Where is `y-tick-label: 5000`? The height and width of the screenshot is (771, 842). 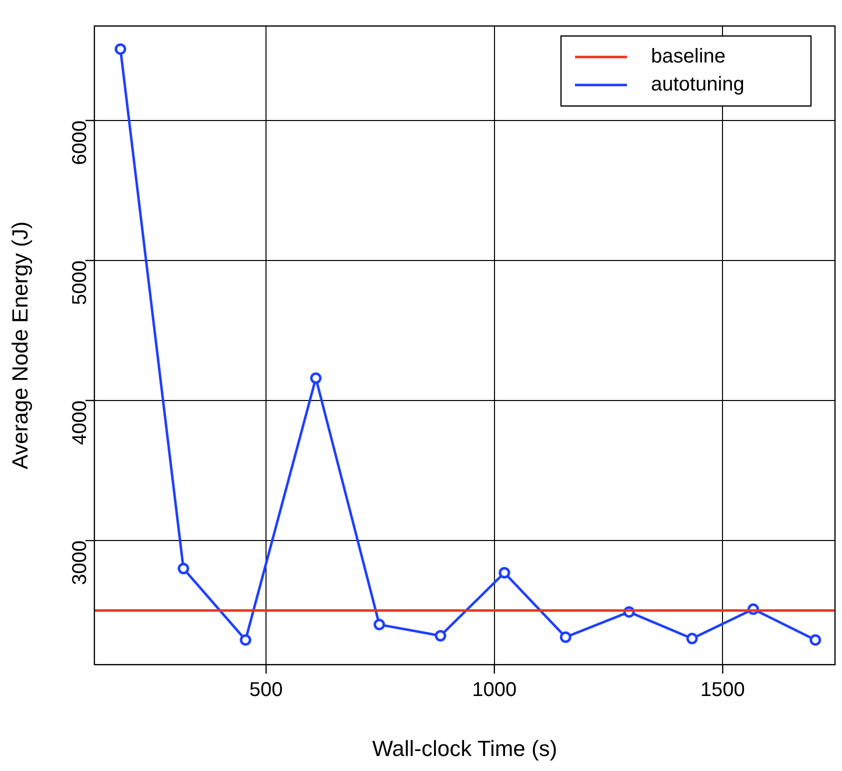 y-tick-label: 5000 is located at coordinates (79, 283).